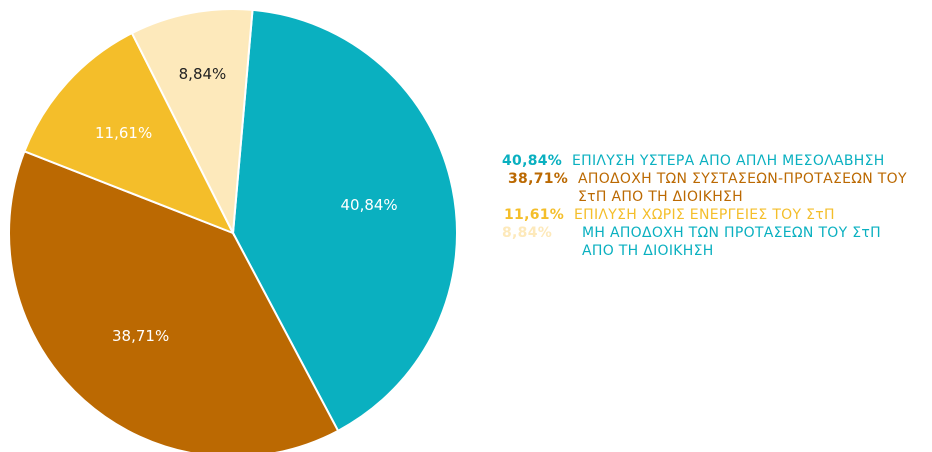 The image size is (932, 452). What do you see at coordinates (538, 179) in the screenshot?
I see `legend-value: 38,71%` at bounding box center [538, 179].